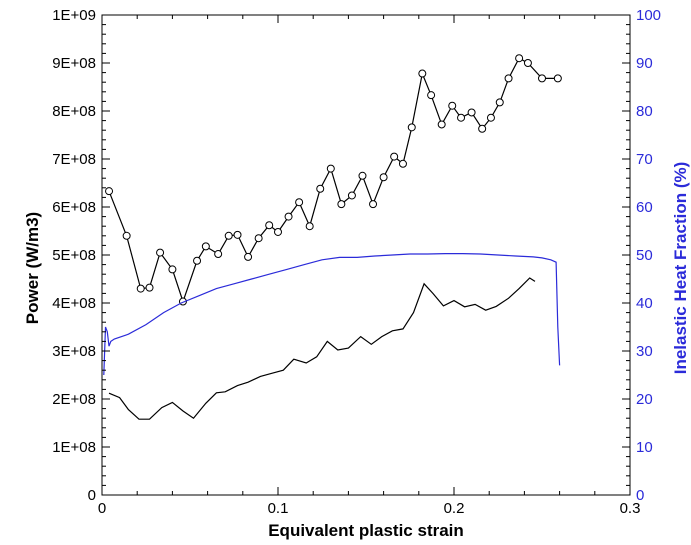 The width and height of the screenshot is (691, 545). Describe the element at coordinates (74, 255) in the screenshot. I see `y-tick-label: 5E+08` at that location.